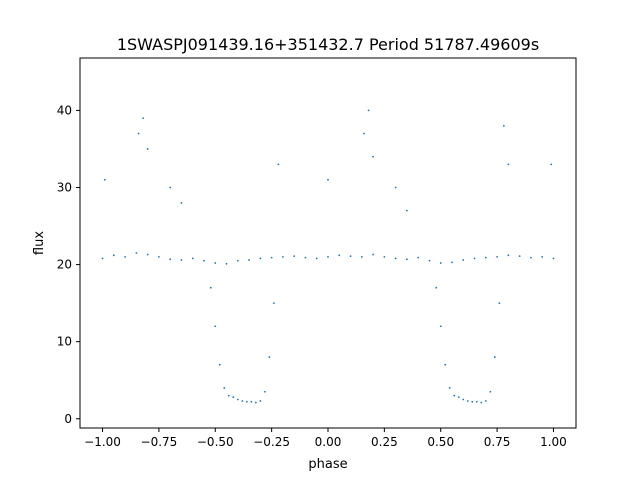 This screenshot has height=485, width=640. I want to click on x-tick-label: −0.25, so click(271, 442).